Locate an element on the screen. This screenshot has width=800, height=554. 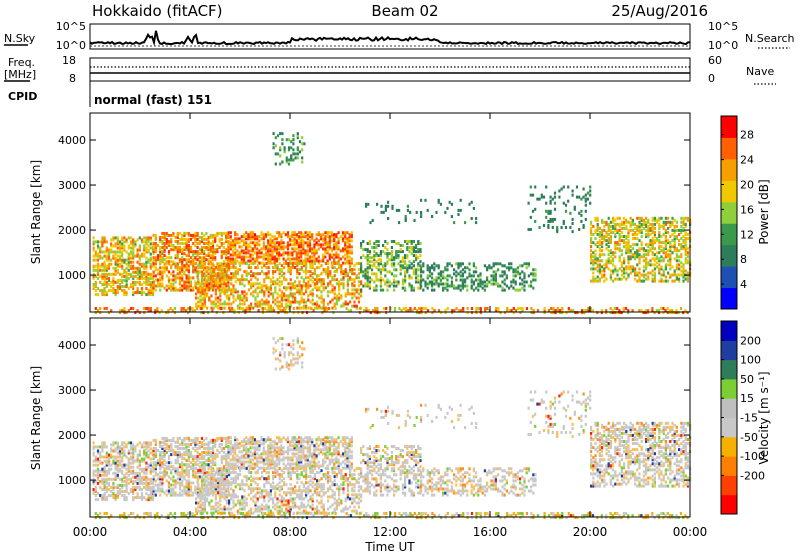
colorbar-segment is located at coordinates (729, 255).